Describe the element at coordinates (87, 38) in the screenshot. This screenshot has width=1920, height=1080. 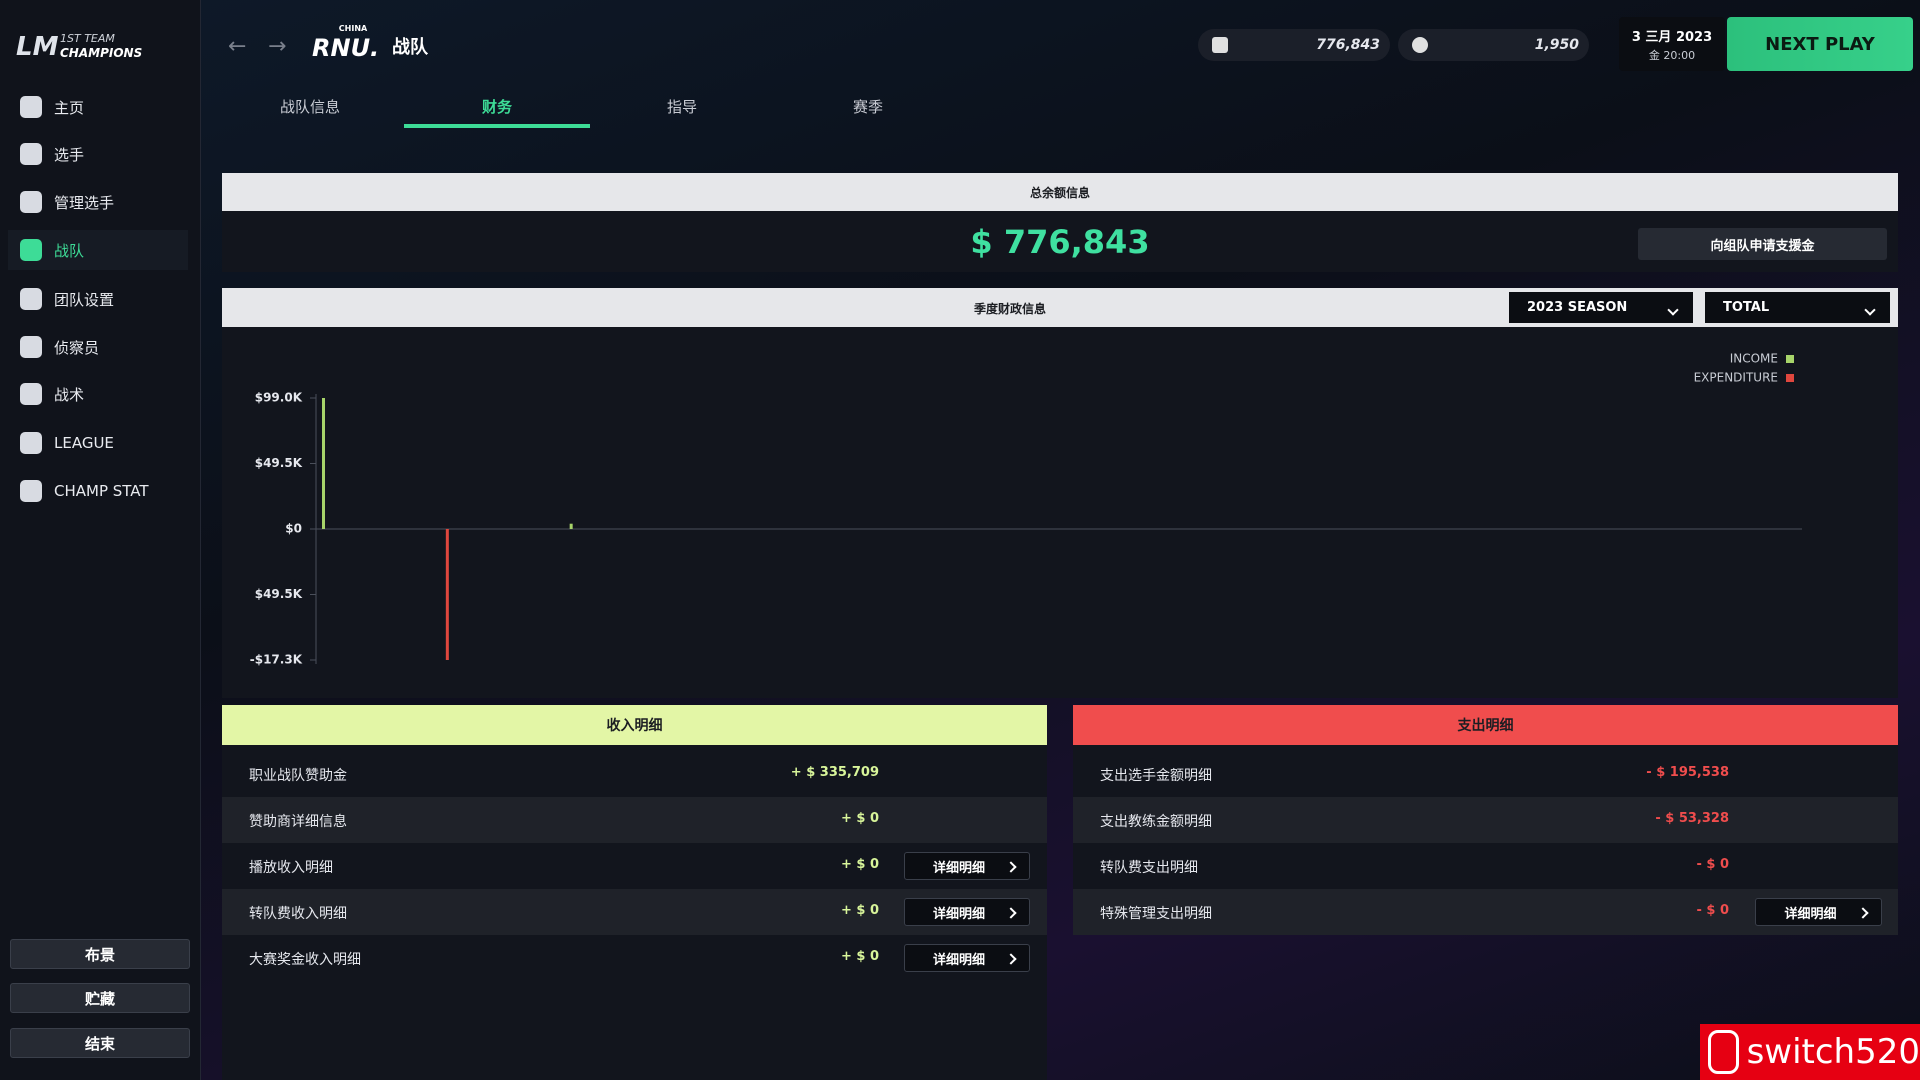
I see `logo-line: 1ST TEAM` at that location.